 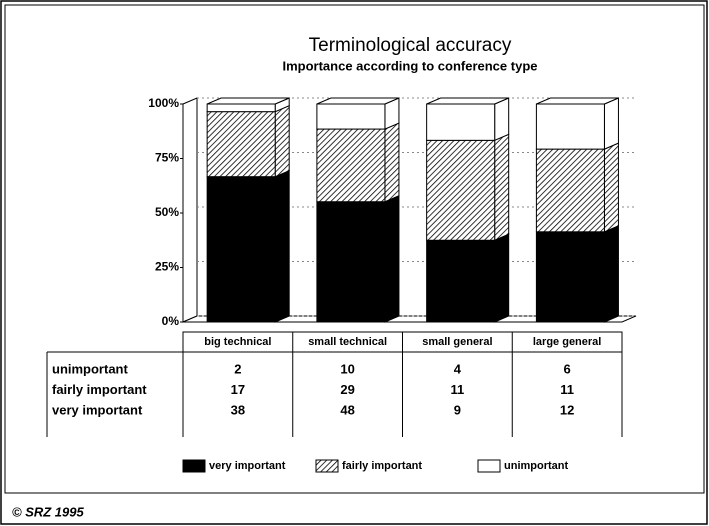 I want to click on footer: © SRZ 1995, so click(x=48, y=511).